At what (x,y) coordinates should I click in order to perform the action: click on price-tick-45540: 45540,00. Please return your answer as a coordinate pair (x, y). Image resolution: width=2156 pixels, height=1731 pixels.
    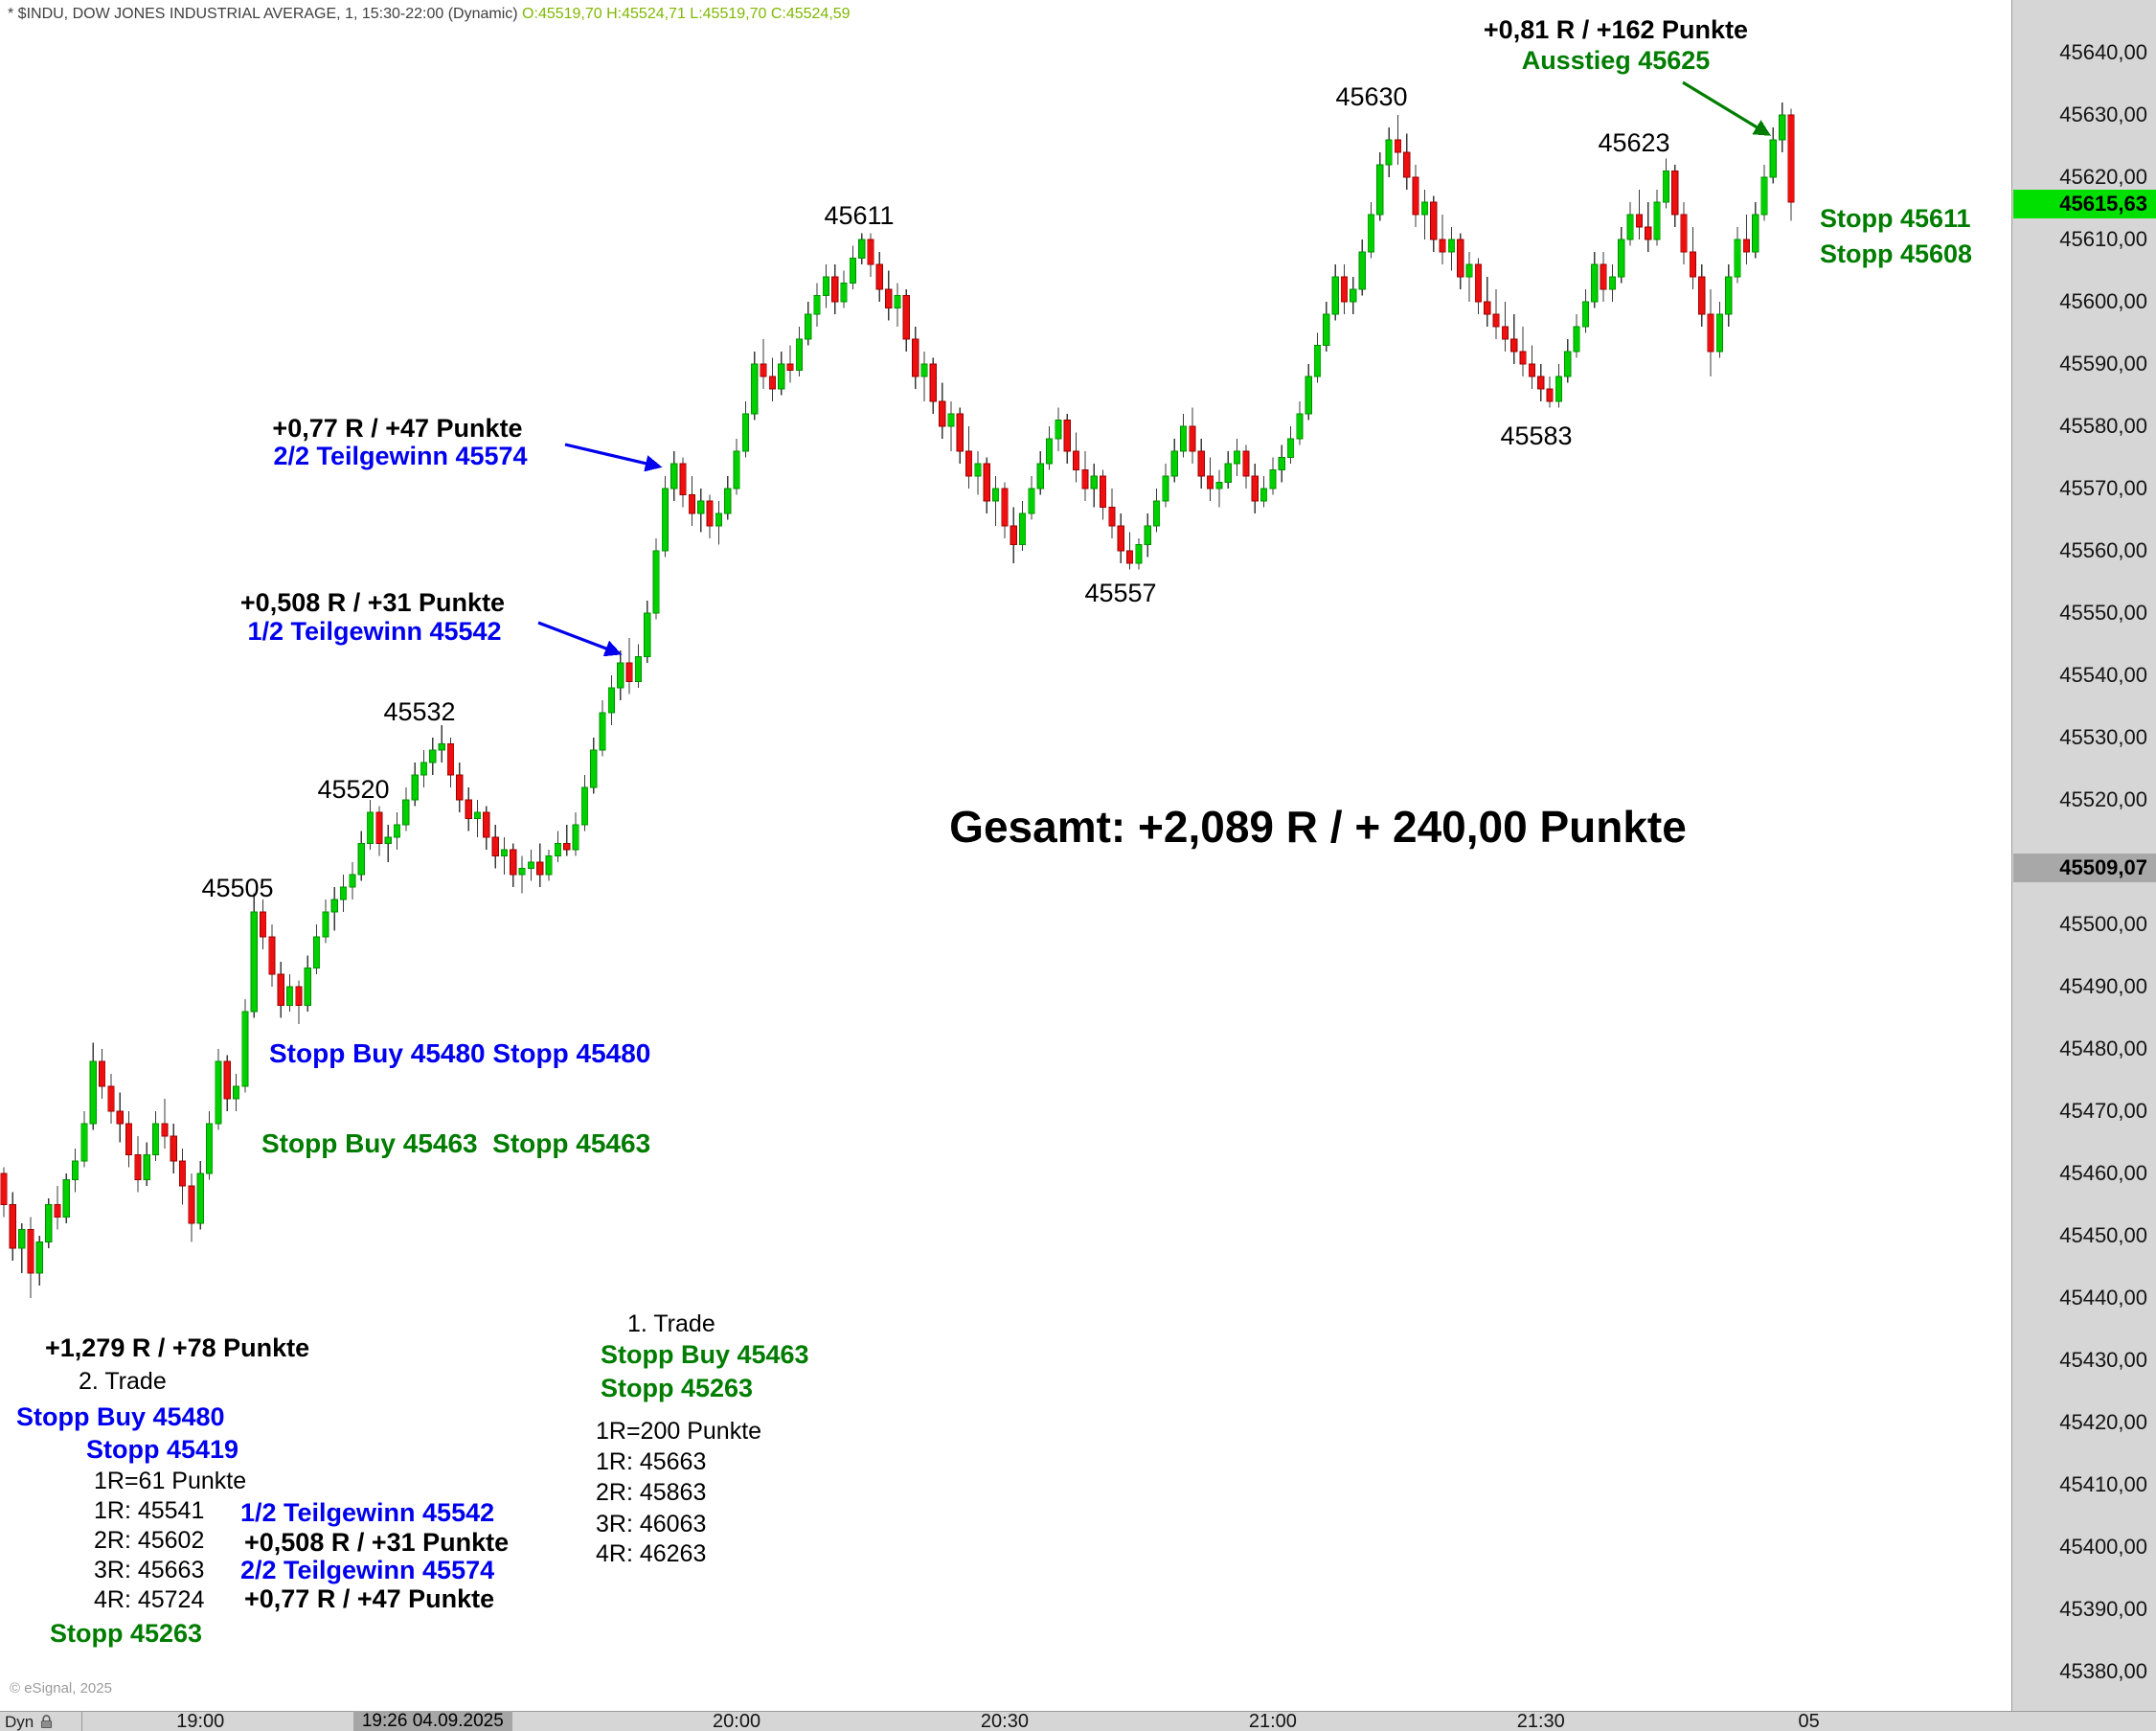
    Looking at the image, I should click on (2103, 675).